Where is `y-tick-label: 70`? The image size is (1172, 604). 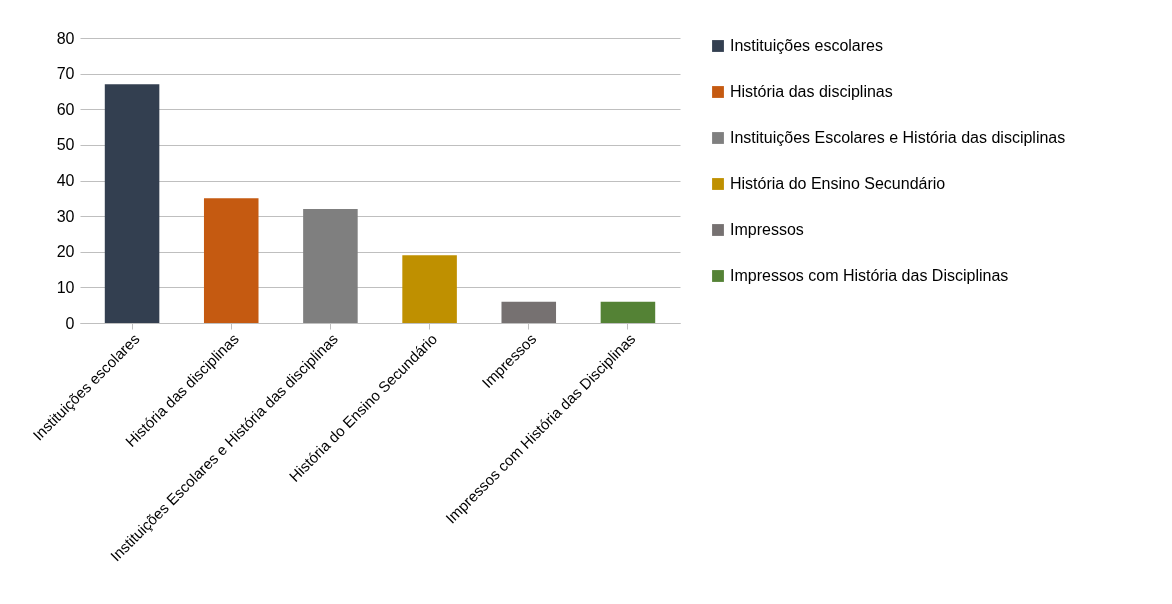
y-tick-label: 70 is located at coordinates (65, 74).